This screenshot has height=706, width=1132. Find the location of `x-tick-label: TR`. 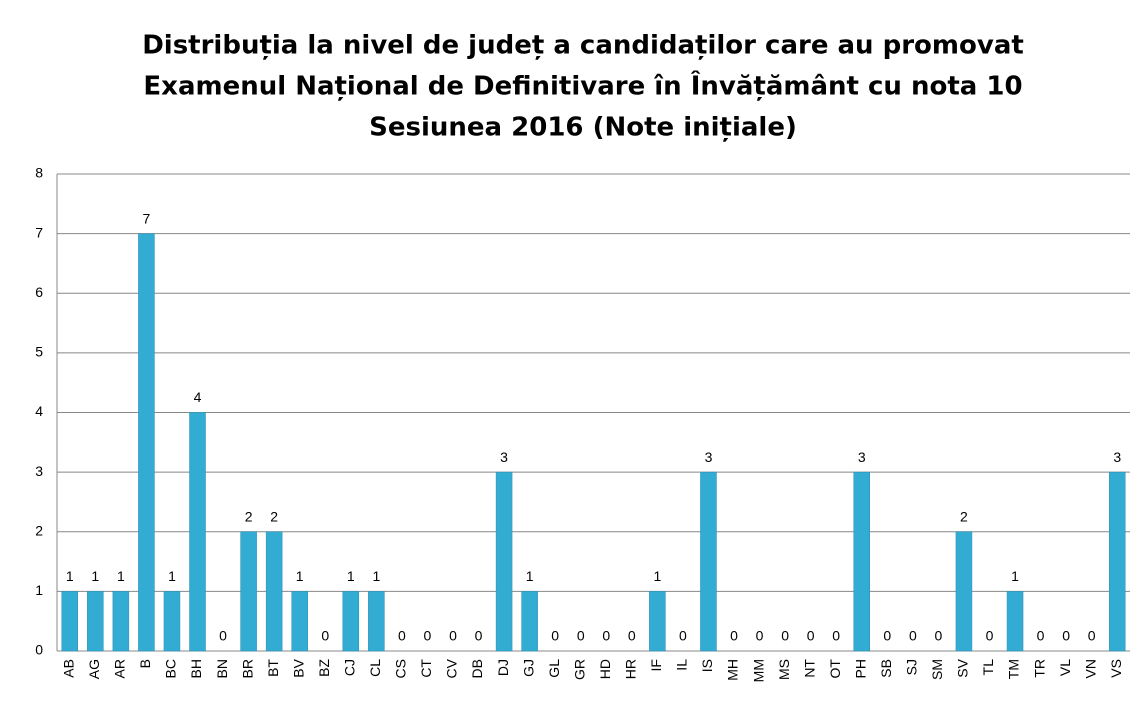

x-tick-label: TR is located at coordinates (1039, 668).